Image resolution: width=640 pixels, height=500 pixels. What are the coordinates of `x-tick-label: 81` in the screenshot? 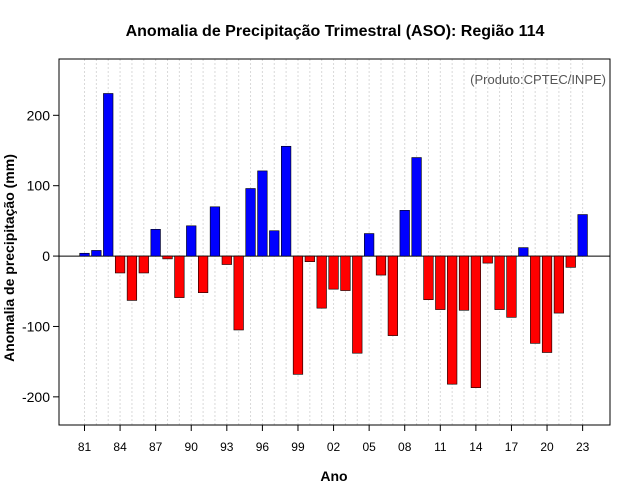 It's located at (85, 447).